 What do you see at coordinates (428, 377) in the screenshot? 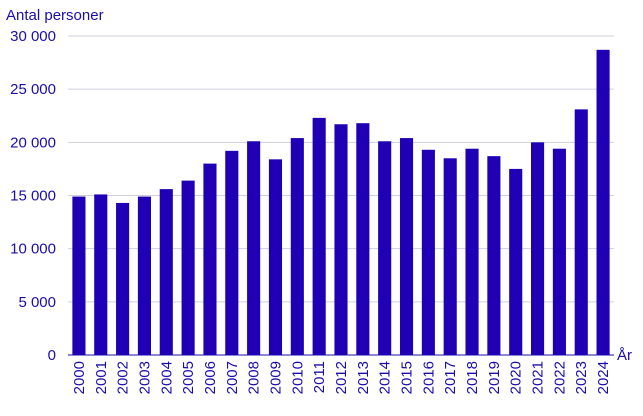
I see `x-tick-label: 2016` at bounding box center [428, 377].